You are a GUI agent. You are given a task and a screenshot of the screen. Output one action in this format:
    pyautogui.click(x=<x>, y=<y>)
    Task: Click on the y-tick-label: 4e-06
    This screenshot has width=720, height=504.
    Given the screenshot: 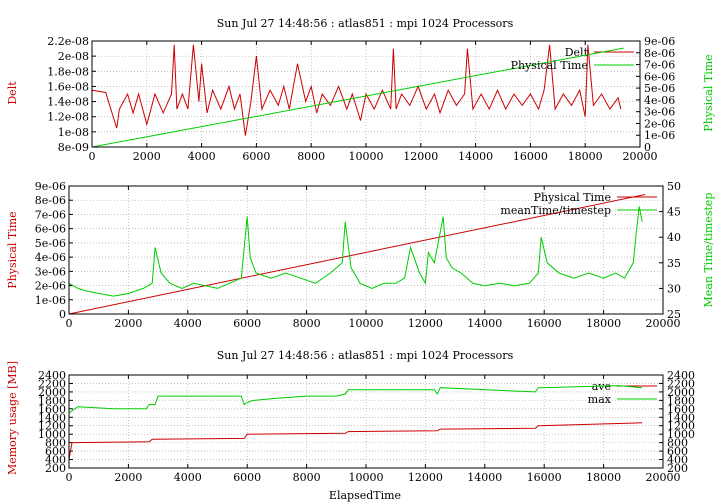 What is the action you would take?
    pyautogui.click(x=50, y=257)
    